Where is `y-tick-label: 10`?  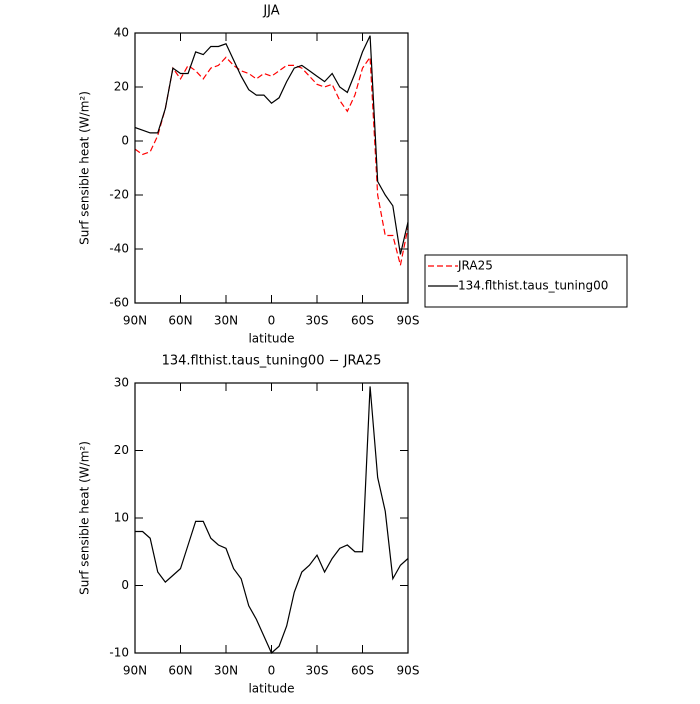
y-tick-label: 10 is located at coordinates (121, 518).